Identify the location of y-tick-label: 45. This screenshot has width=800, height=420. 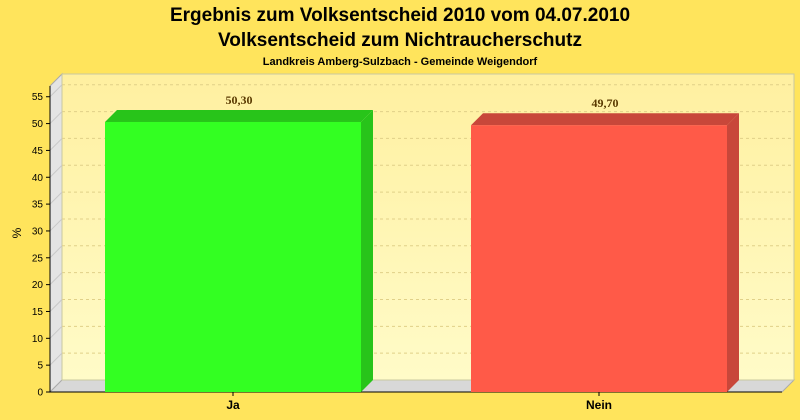
(38, 151).